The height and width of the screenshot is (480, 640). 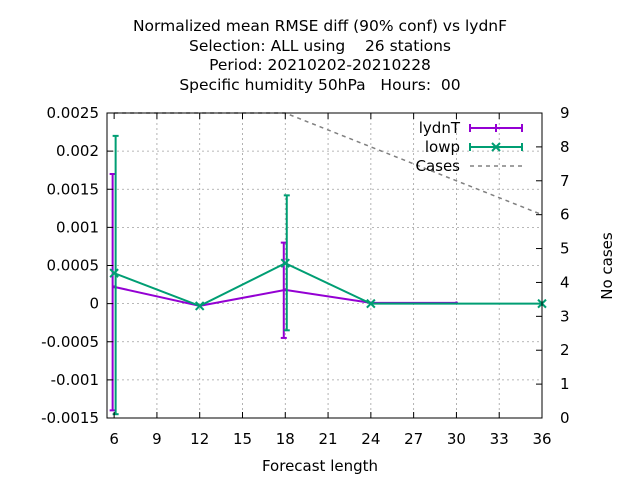 I want to click on x-tick-label: 21, so click(x=328, y=439).